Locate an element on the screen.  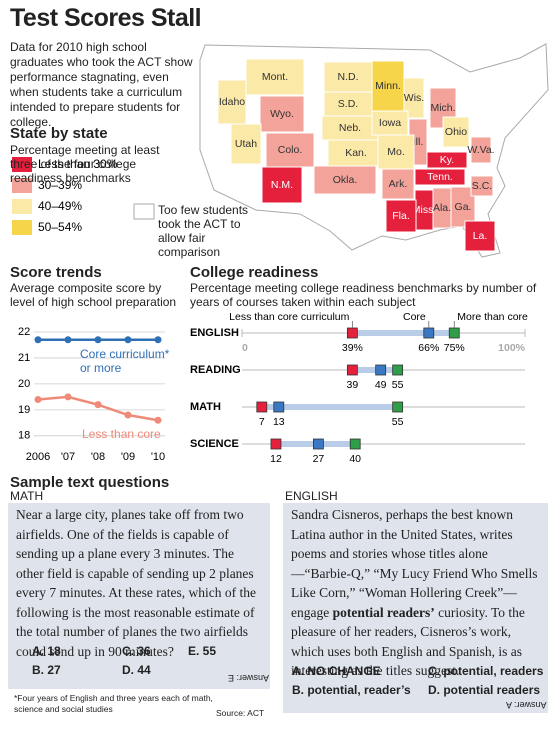
value-label: 12 is located at coordinates (276, 459).